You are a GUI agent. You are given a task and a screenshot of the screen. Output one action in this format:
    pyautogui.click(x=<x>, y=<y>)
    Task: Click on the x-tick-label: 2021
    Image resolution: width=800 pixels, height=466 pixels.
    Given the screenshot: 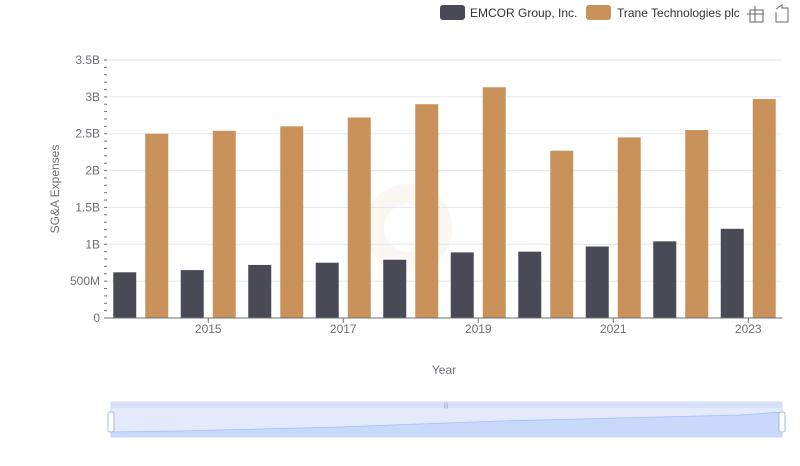 What is the action you would take?
    pyautogui.click(x=613, y=329)
    